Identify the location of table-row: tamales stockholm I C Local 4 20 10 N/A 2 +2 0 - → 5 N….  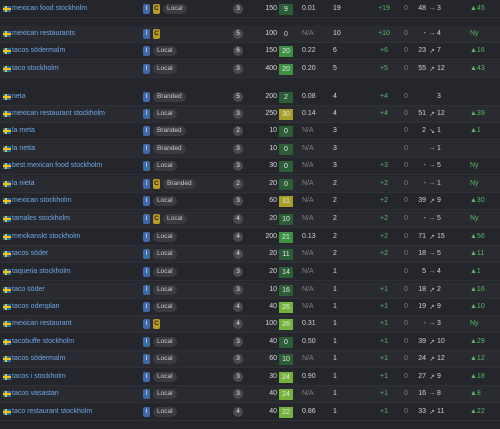
(250, 219).